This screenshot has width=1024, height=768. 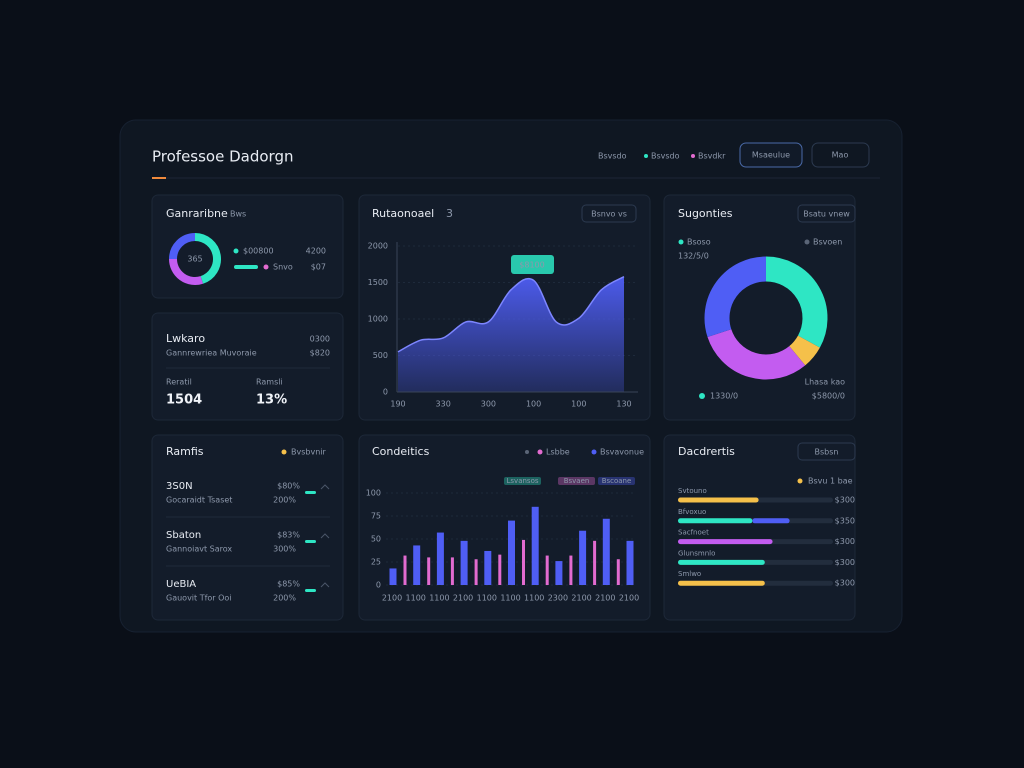 What do you see at coordinates (199, 549) in the screenshot?
I see `row-sub: Gannoiavt Sarox` at bounding box center [199, 549].